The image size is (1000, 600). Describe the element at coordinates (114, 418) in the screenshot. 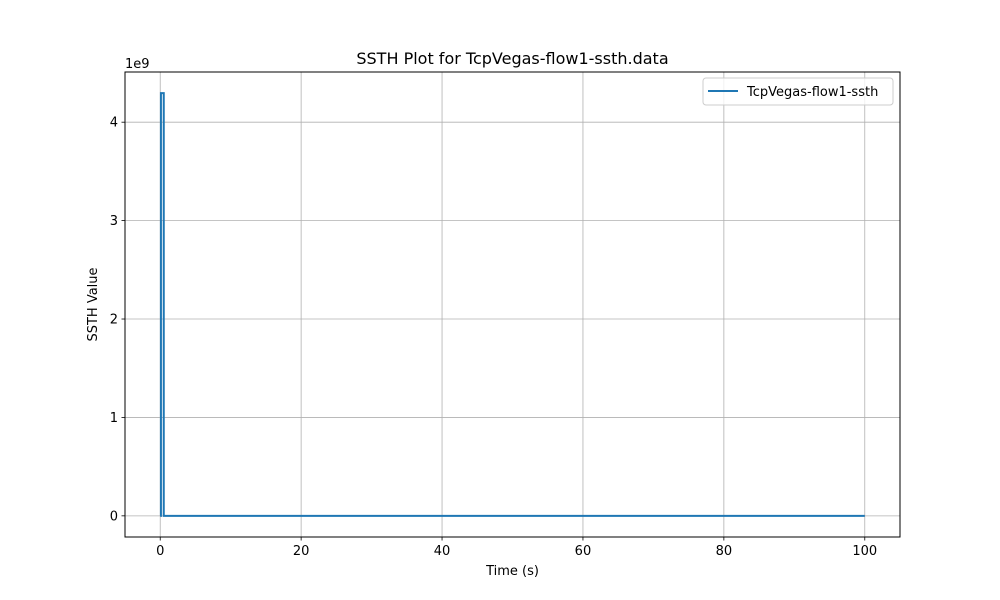

I see `y-tick-label: 1` at that location.